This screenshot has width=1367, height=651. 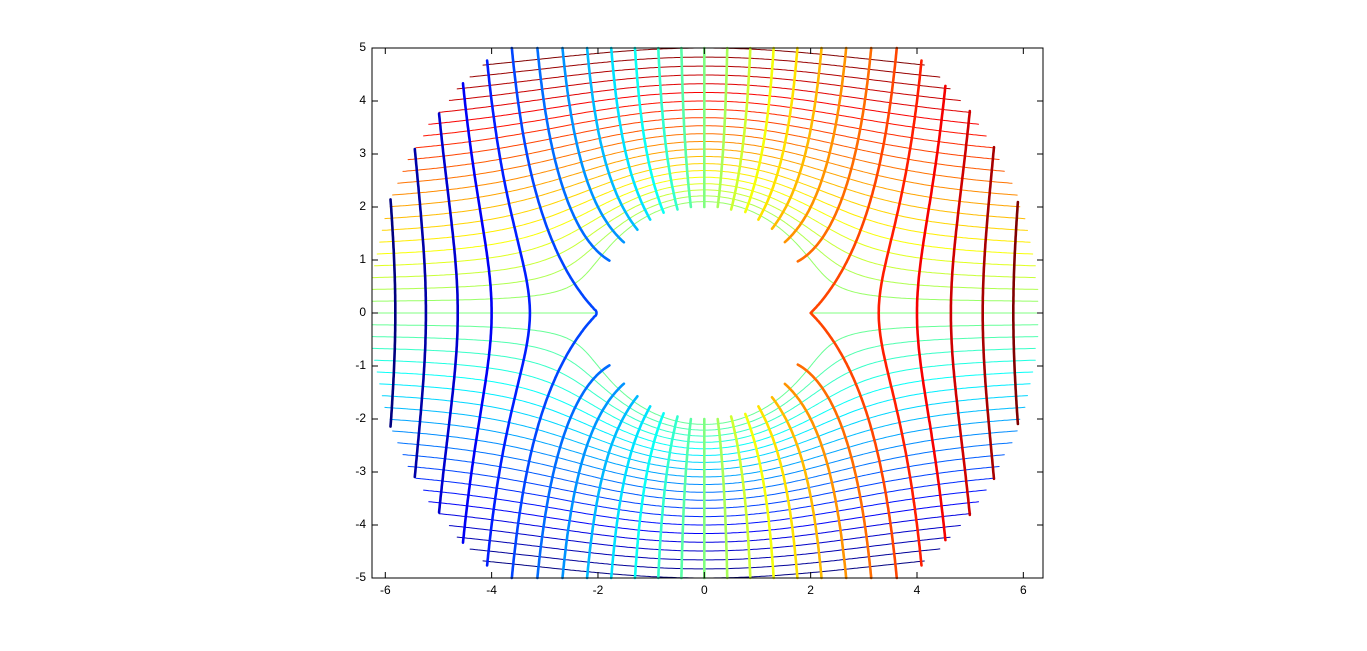 What do you see at coordinates (360, 471) in the screenshot?
I see `y-tick-label: -3` at bounding box center [360, 471].